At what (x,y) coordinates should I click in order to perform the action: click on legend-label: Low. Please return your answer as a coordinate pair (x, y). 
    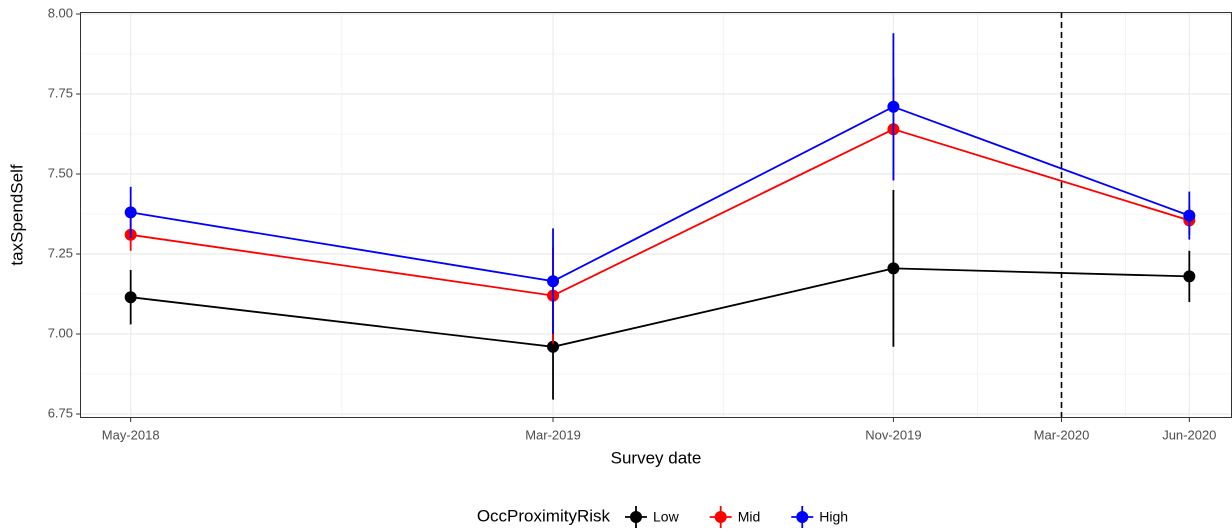
    Looking at the image, I should click on (666, 517).